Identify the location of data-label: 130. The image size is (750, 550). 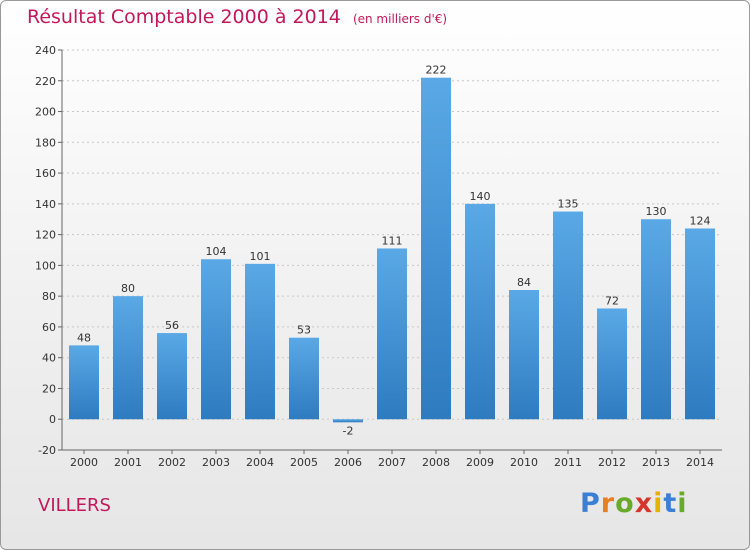
(656, 211).